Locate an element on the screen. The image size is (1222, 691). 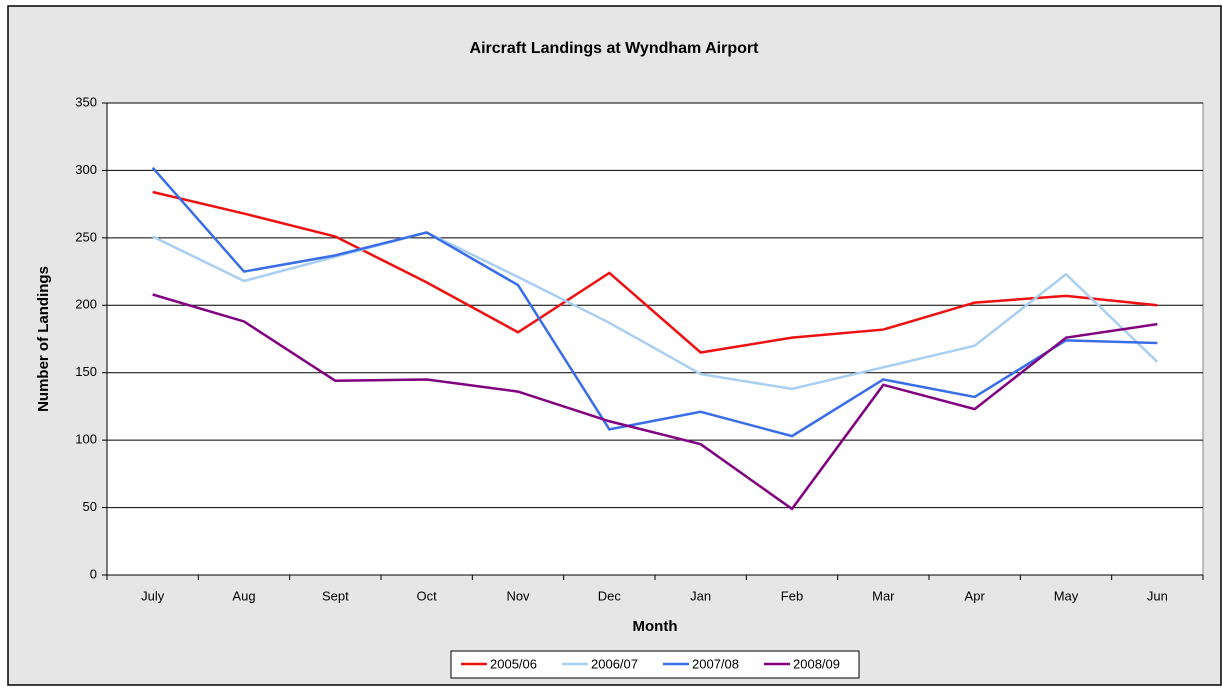
y-tick-label: 50 is located at coordinates (90, 506).